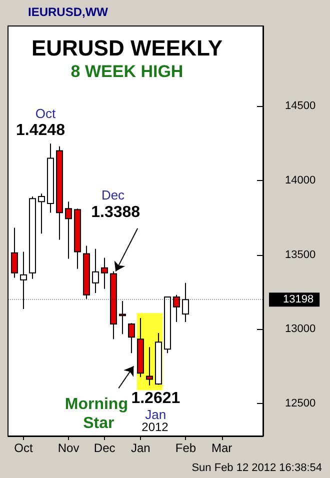 The height and width of the screenshot is (478, 330). What do you see at coordinates (113, 195) in the screenshot?
I see `annotation: Dec` at bounding box center [113, 195].